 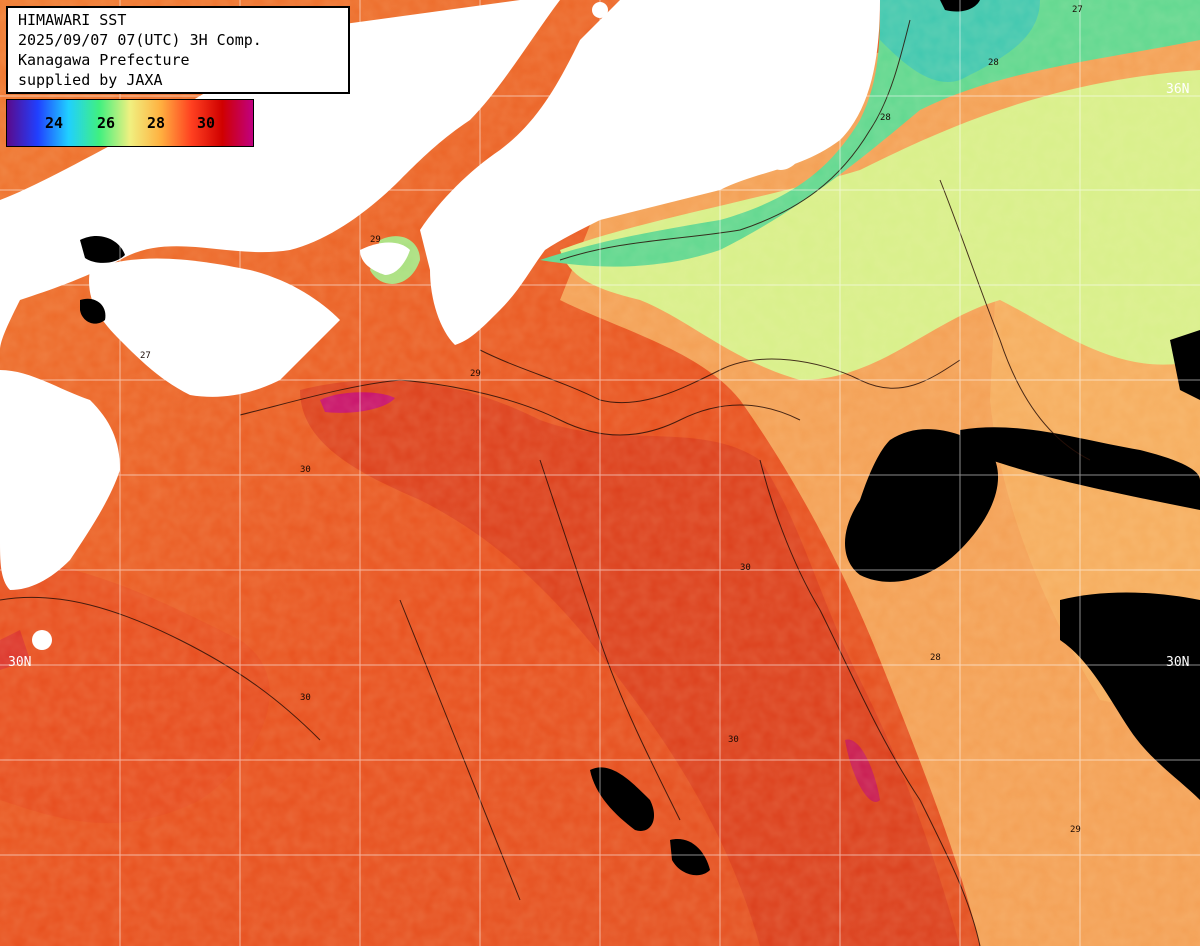 I want to click on lat-label-30n-west: 30N, so click(x=20, y=662).